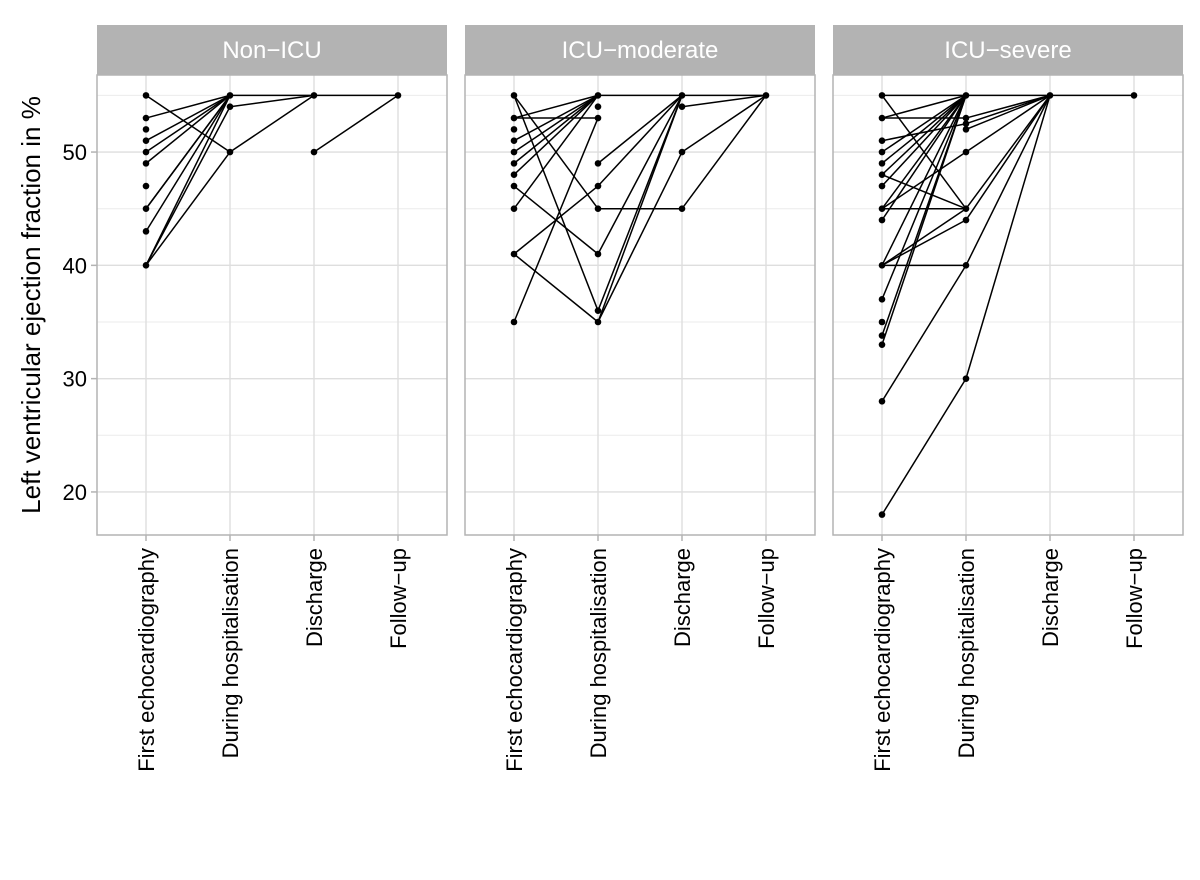 This screenshot has width=1200, height=880. I want to click on y-tick-label: 50, so click(75, 152).